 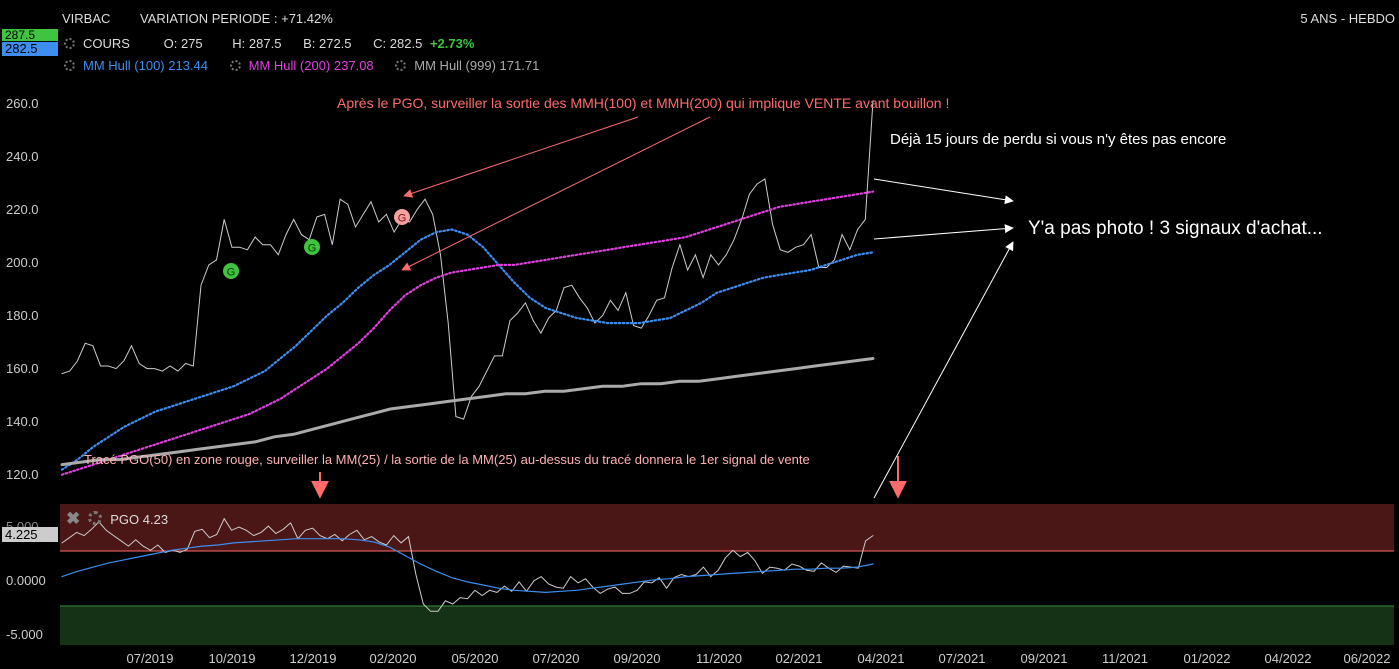 What do you see at coordinates (1125, 658) in the screenshot?
I see `x-tick: 11/2021` at bounding box center [1125, 658].